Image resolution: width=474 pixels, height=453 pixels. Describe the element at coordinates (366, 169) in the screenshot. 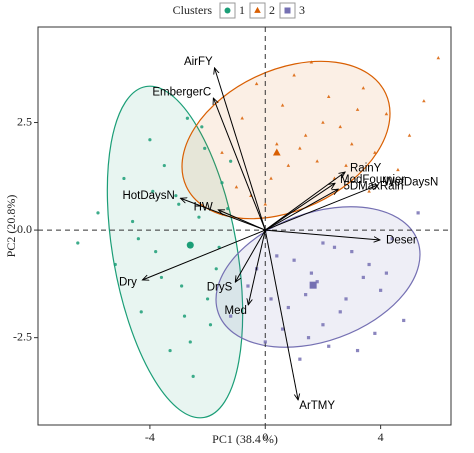

I see `loading-label: RainY` at that location.